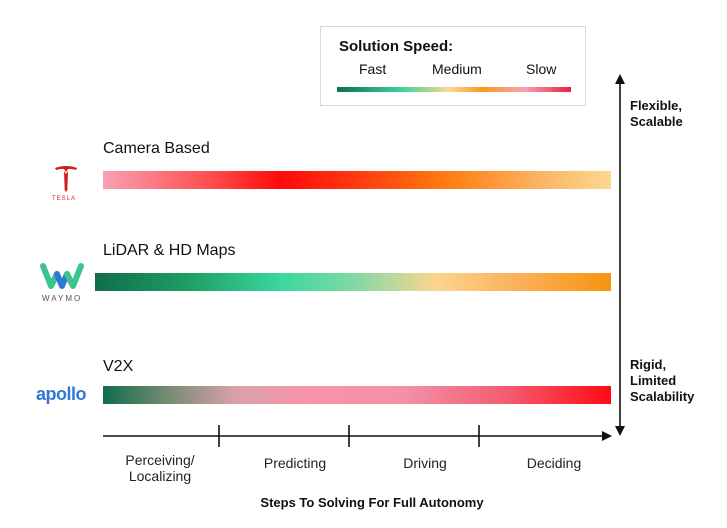  What do you see at coordinates (396, 46) in the screenshot?
I see `legend-title: Solution Speed:` at bounding box center [396, 46].